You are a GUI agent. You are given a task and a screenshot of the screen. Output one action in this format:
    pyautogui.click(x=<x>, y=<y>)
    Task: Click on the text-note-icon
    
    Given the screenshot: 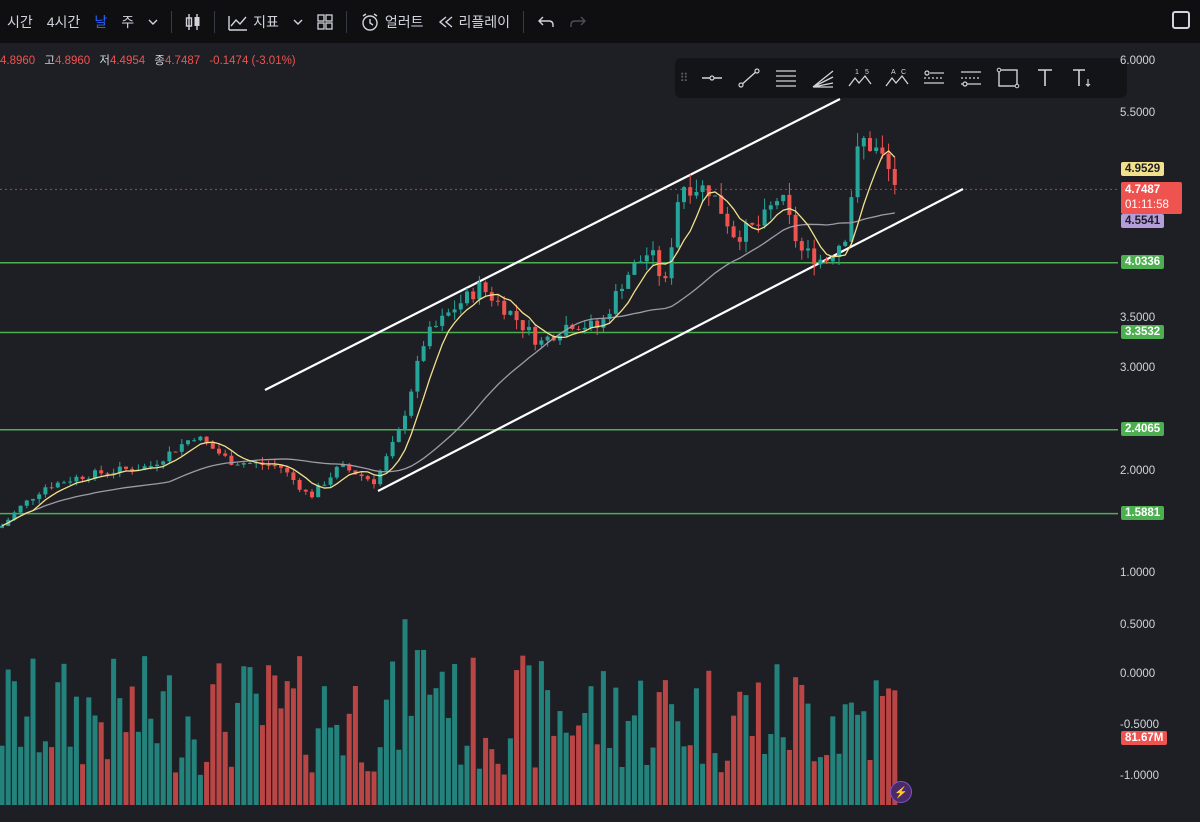 What is the action you would take?
    pyautogui.click(x=1081, y=78)
    